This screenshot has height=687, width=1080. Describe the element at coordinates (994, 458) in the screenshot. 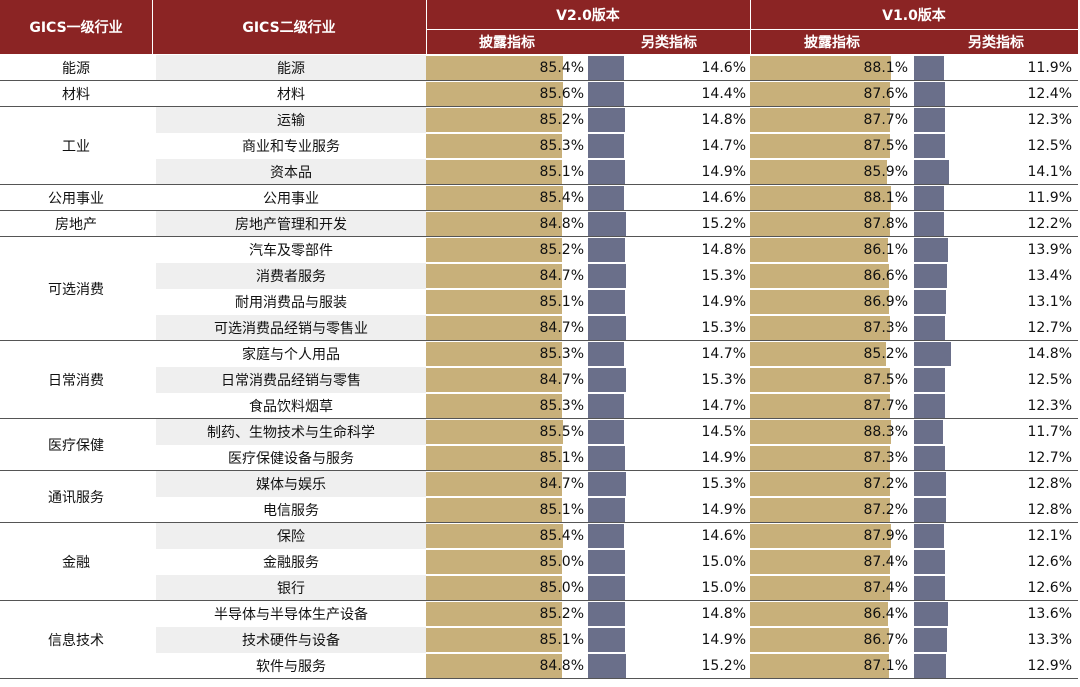

I see `v1-alternative-cell: 12.7%` at that location.